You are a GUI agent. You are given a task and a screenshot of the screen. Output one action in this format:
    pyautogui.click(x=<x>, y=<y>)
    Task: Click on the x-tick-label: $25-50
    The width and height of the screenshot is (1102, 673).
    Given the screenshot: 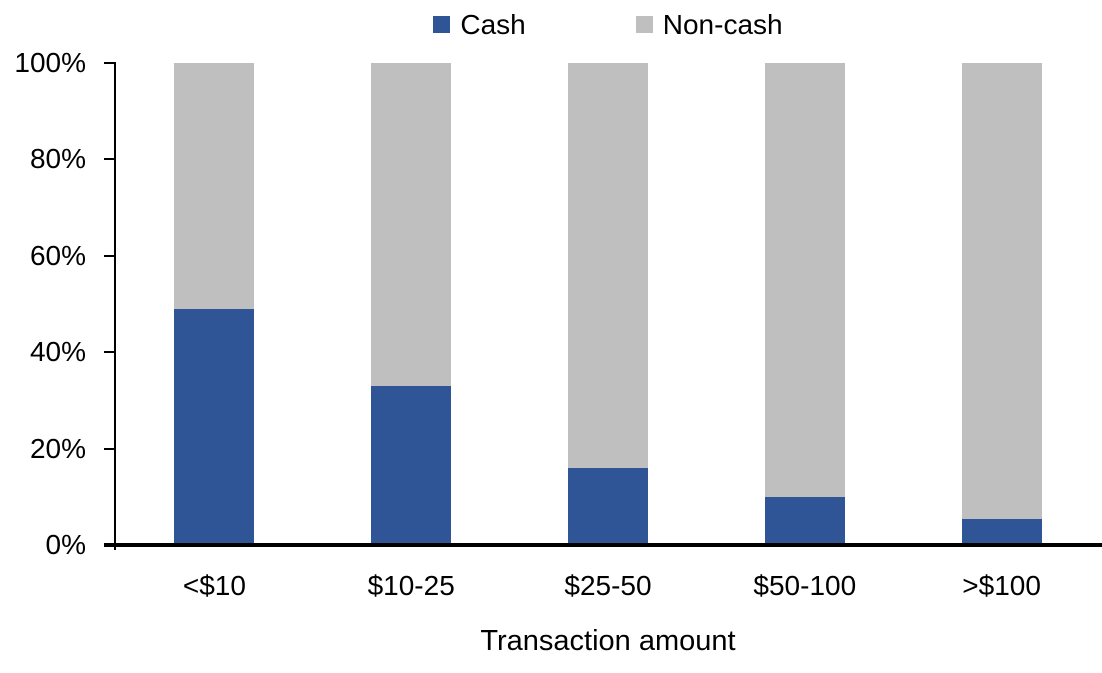 What is the action you would take?
    pyautogui.click(x=608, y=585)
    